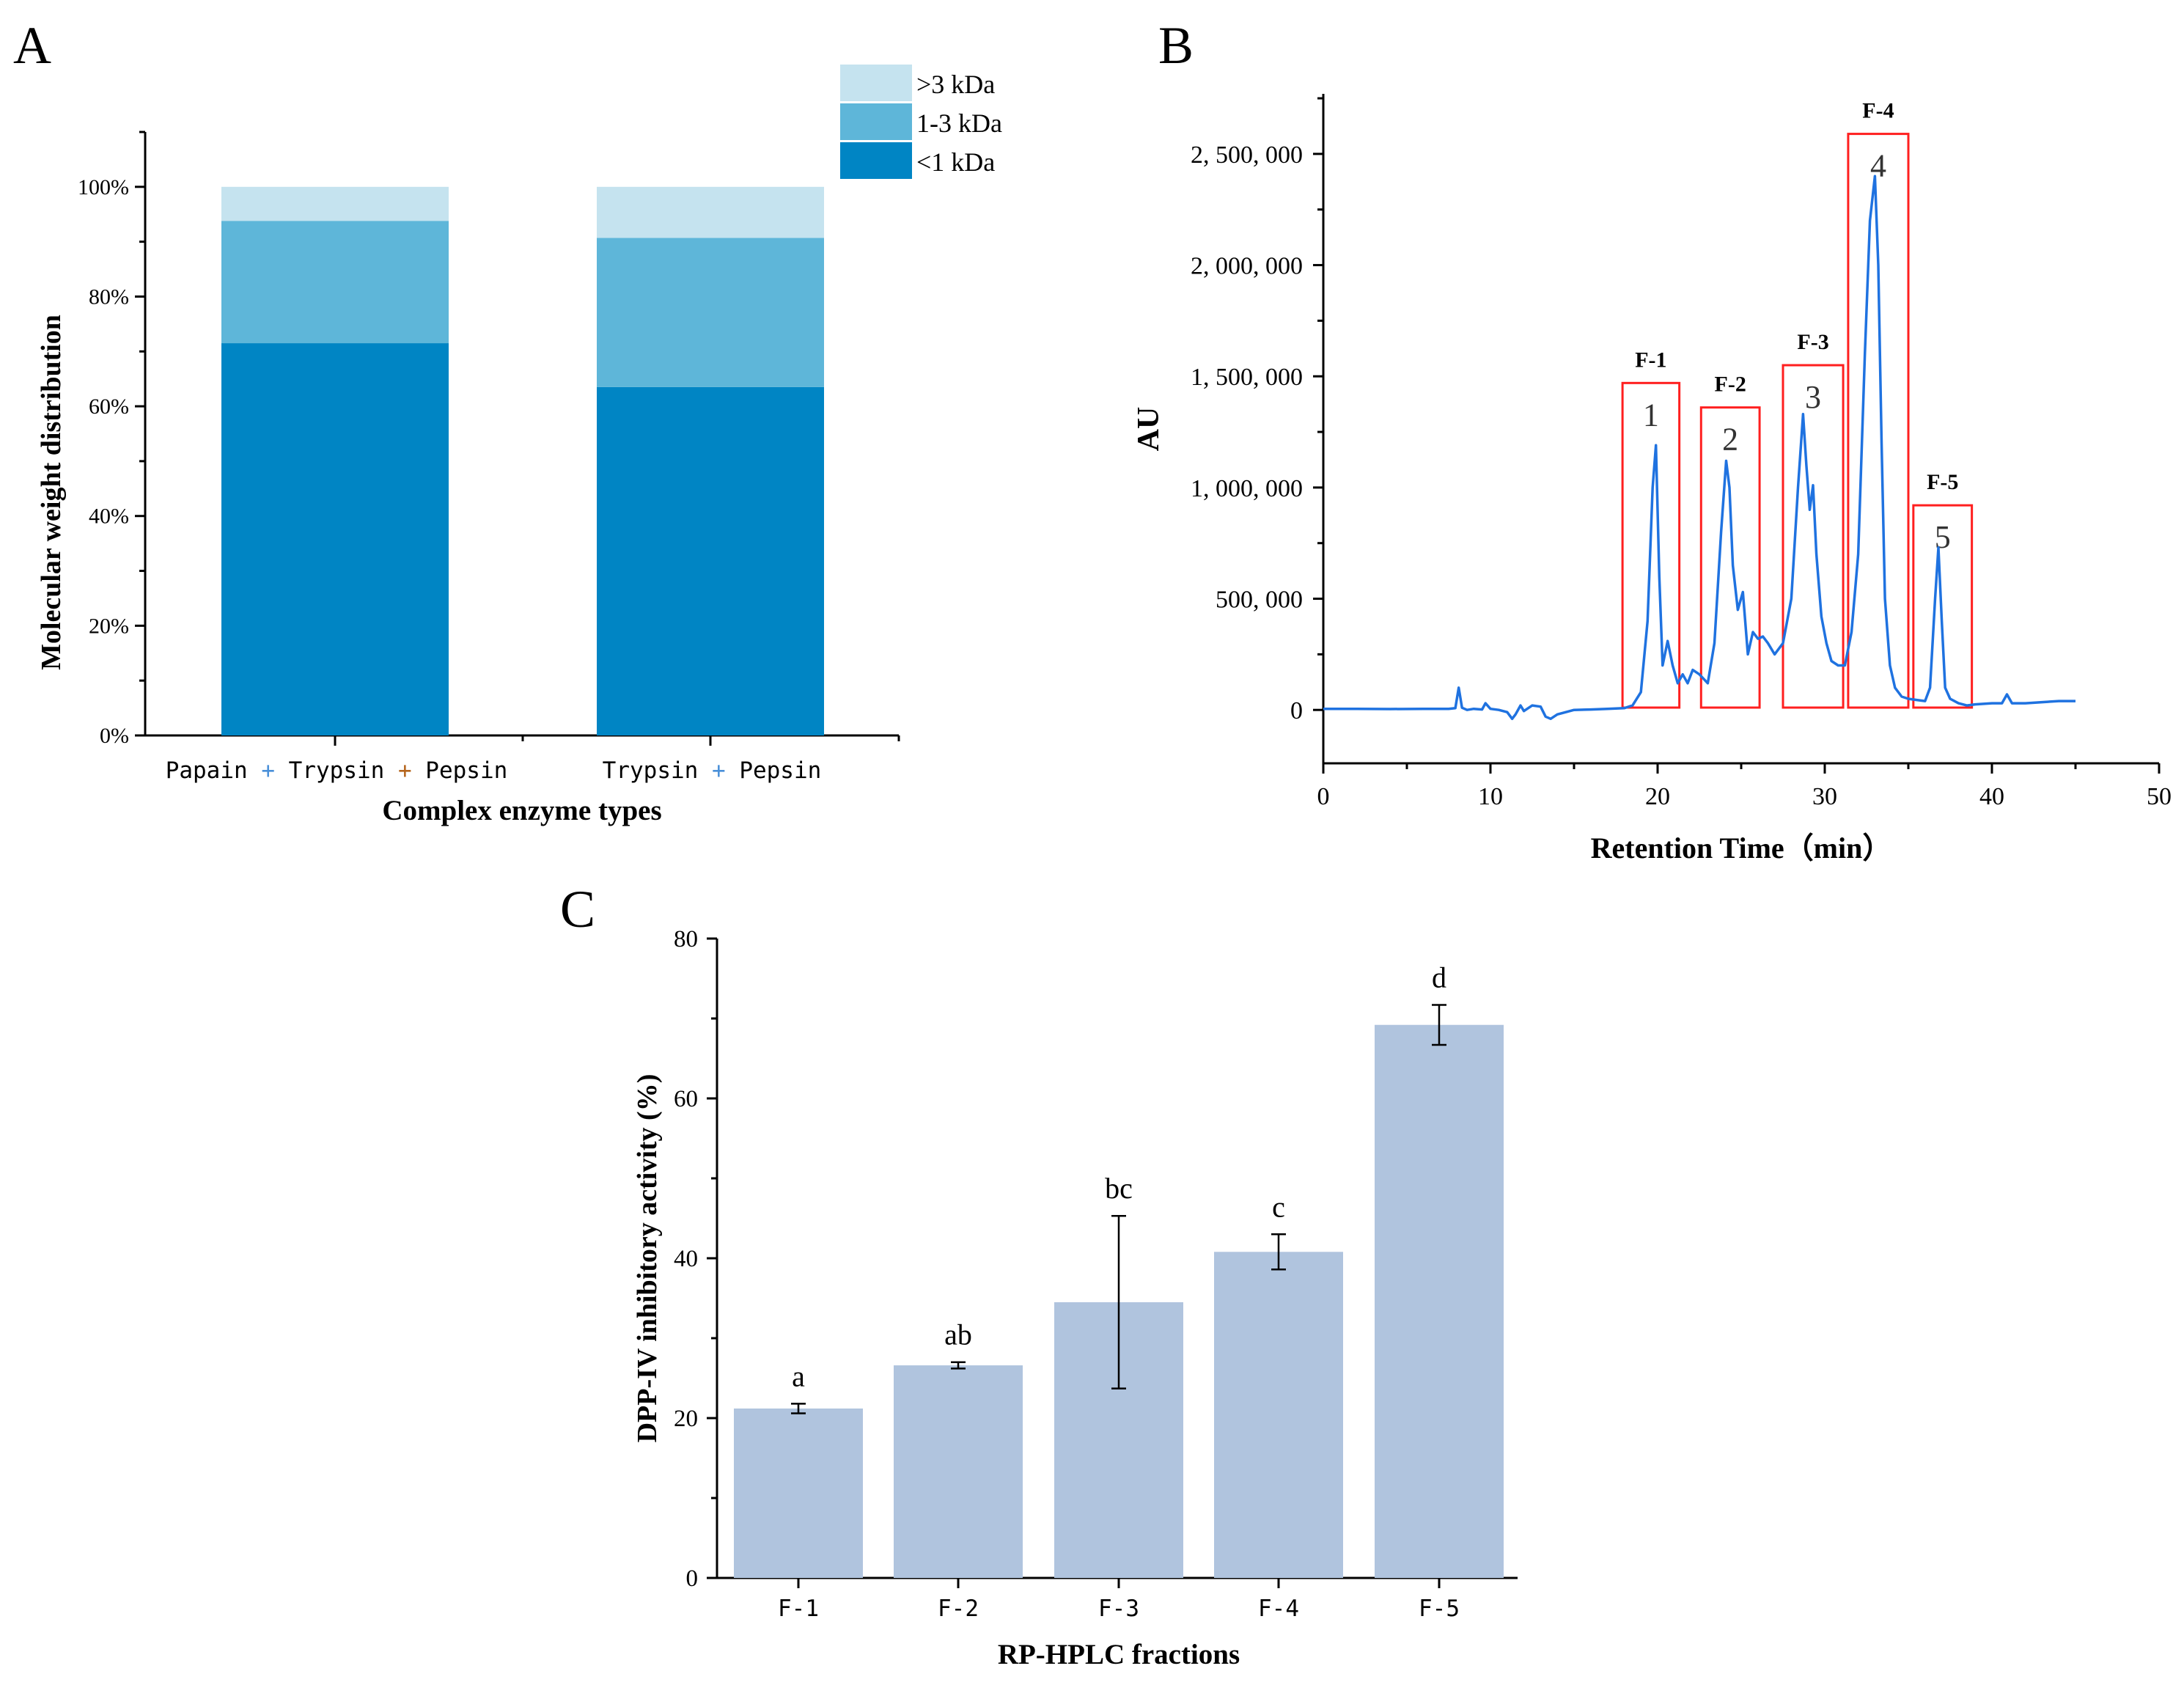 Image resolution: width=2184 pixels, height=1696 pixels. I want to click on b-x-tick-label: 10, so click(1490, 796).